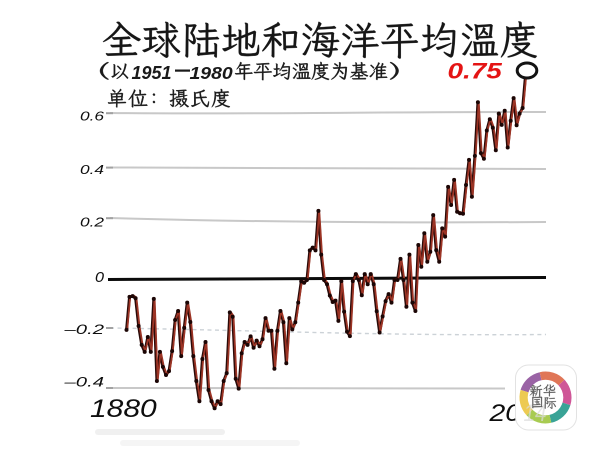  Describe the element at coordinates (83, 382) in the screenshot. I see `svg-text: –0.4` at that location.